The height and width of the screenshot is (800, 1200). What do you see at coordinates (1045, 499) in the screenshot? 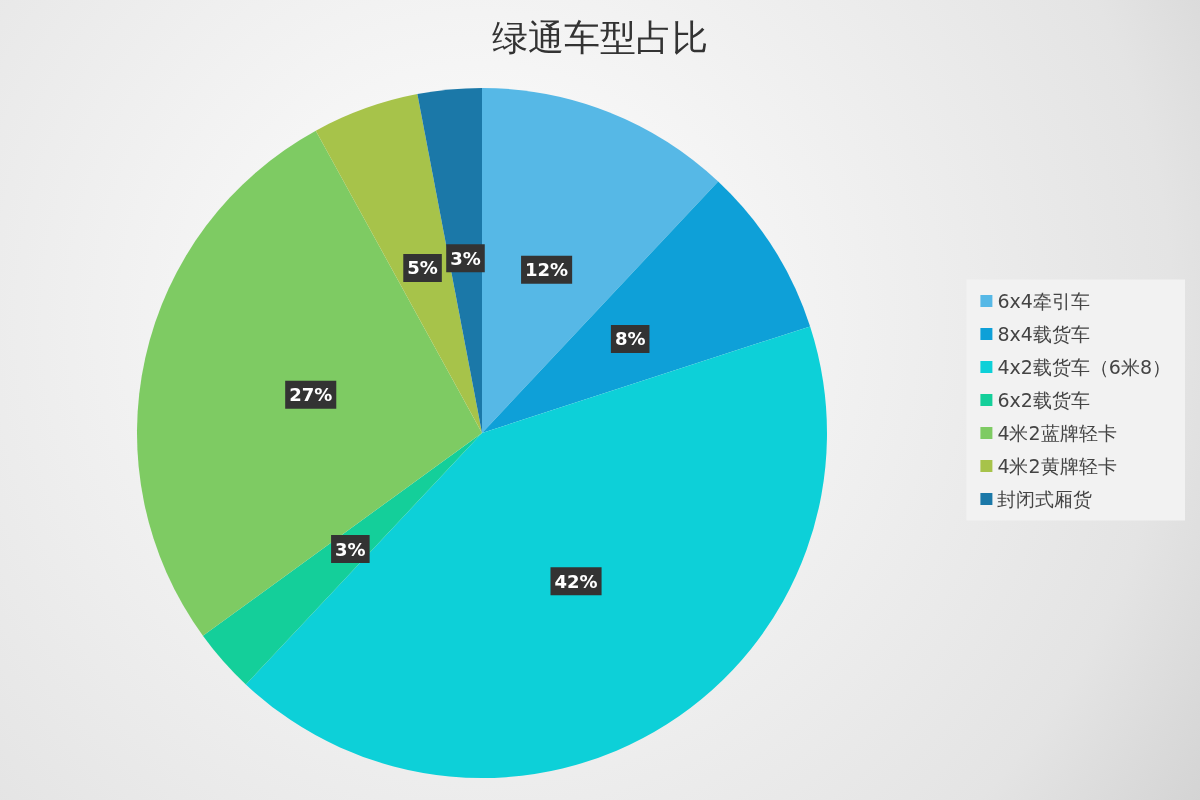
I see `legend-label: 封闭式厢货` at bounding box center [1045, 499].